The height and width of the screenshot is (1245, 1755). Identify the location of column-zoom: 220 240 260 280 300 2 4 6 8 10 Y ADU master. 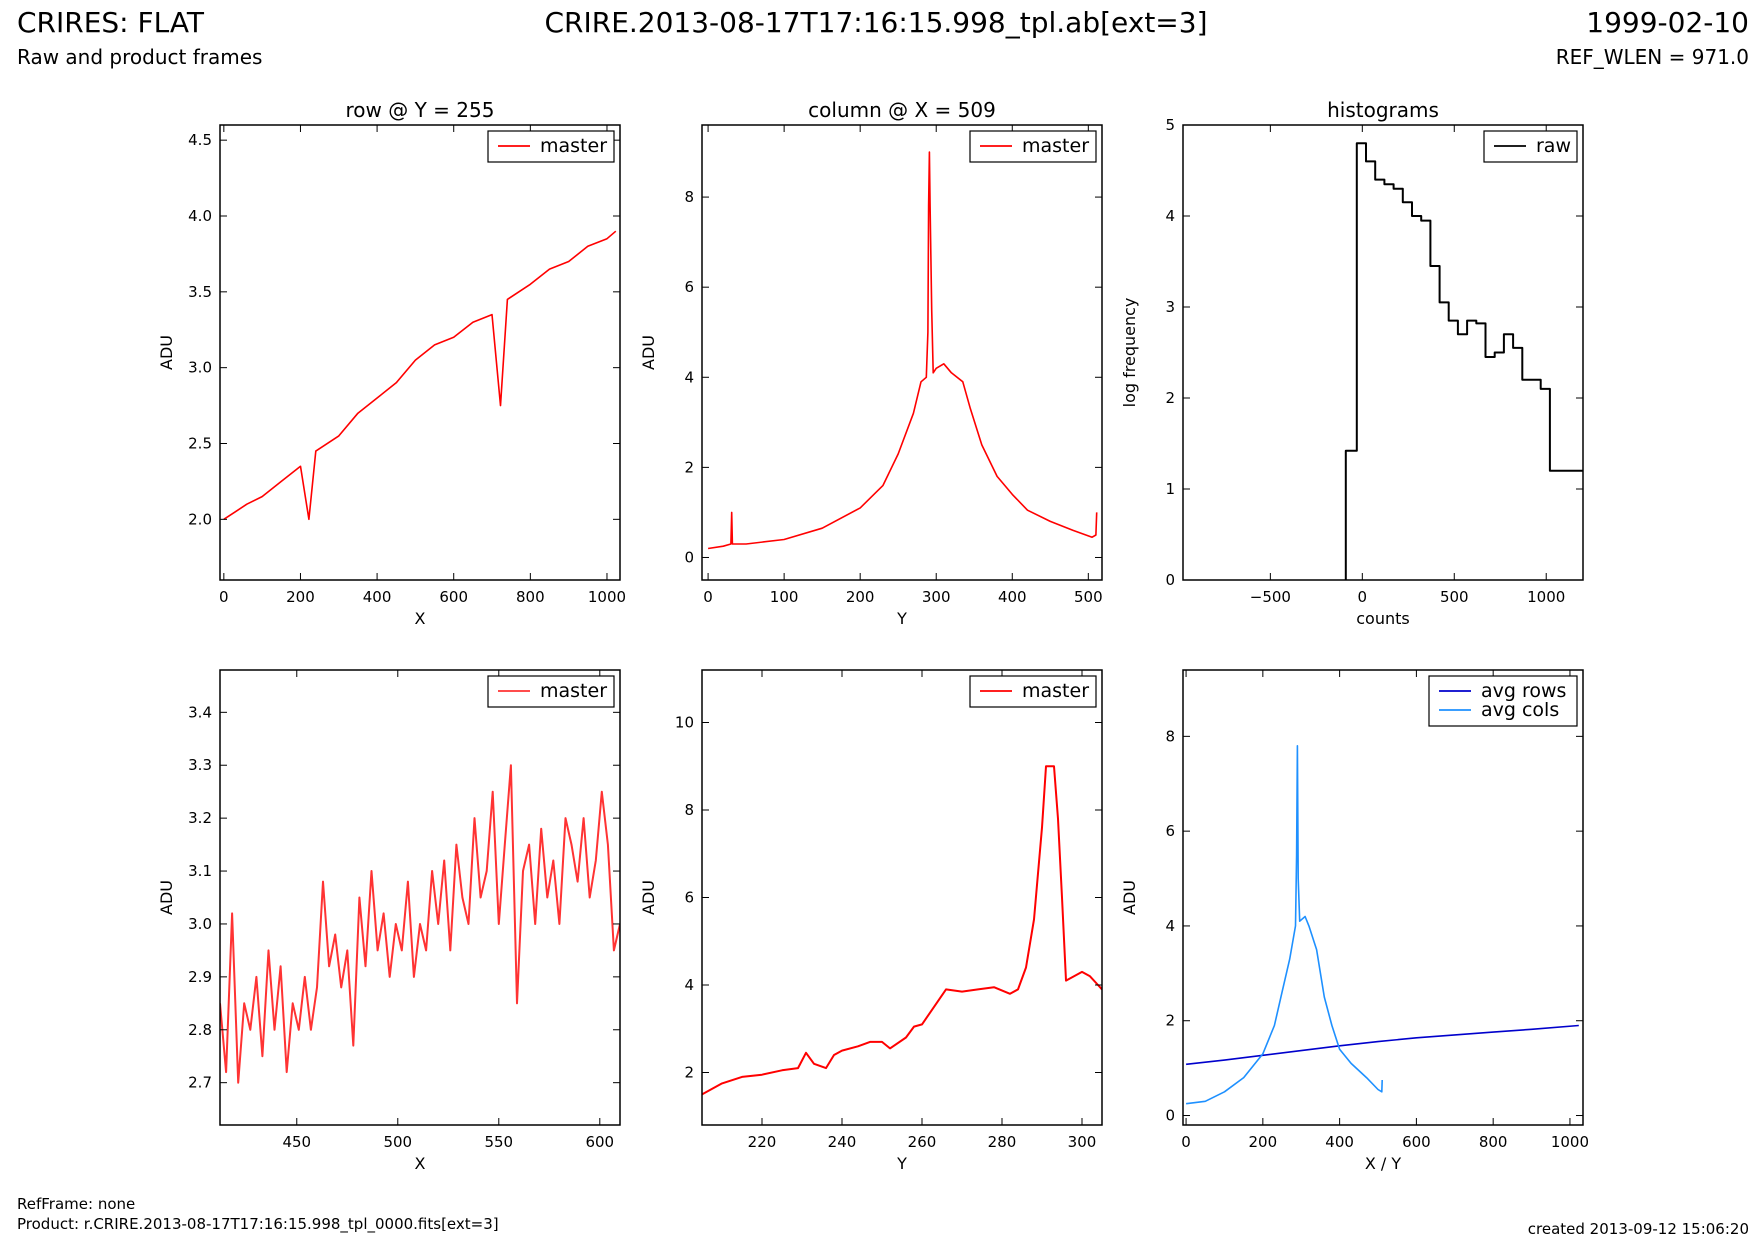
(871, 921).